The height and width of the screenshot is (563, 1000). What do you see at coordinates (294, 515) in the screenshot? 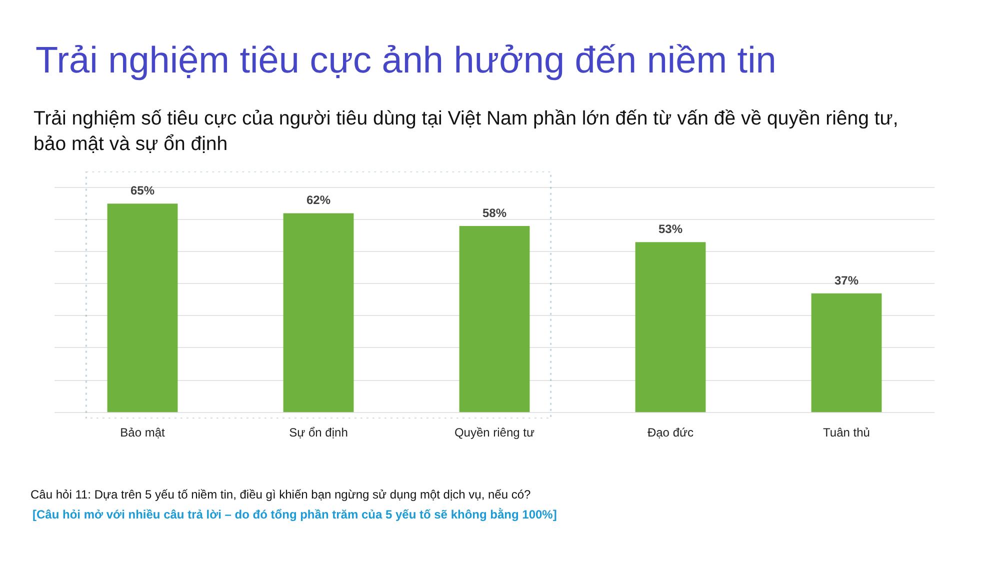
I see `text: [Câu hỏi mở với nhiều câu trả lời – do đó tổng phần trăm của 5 yếu tố sẽ không bằng 100%]` at bounding box center [294, 515].